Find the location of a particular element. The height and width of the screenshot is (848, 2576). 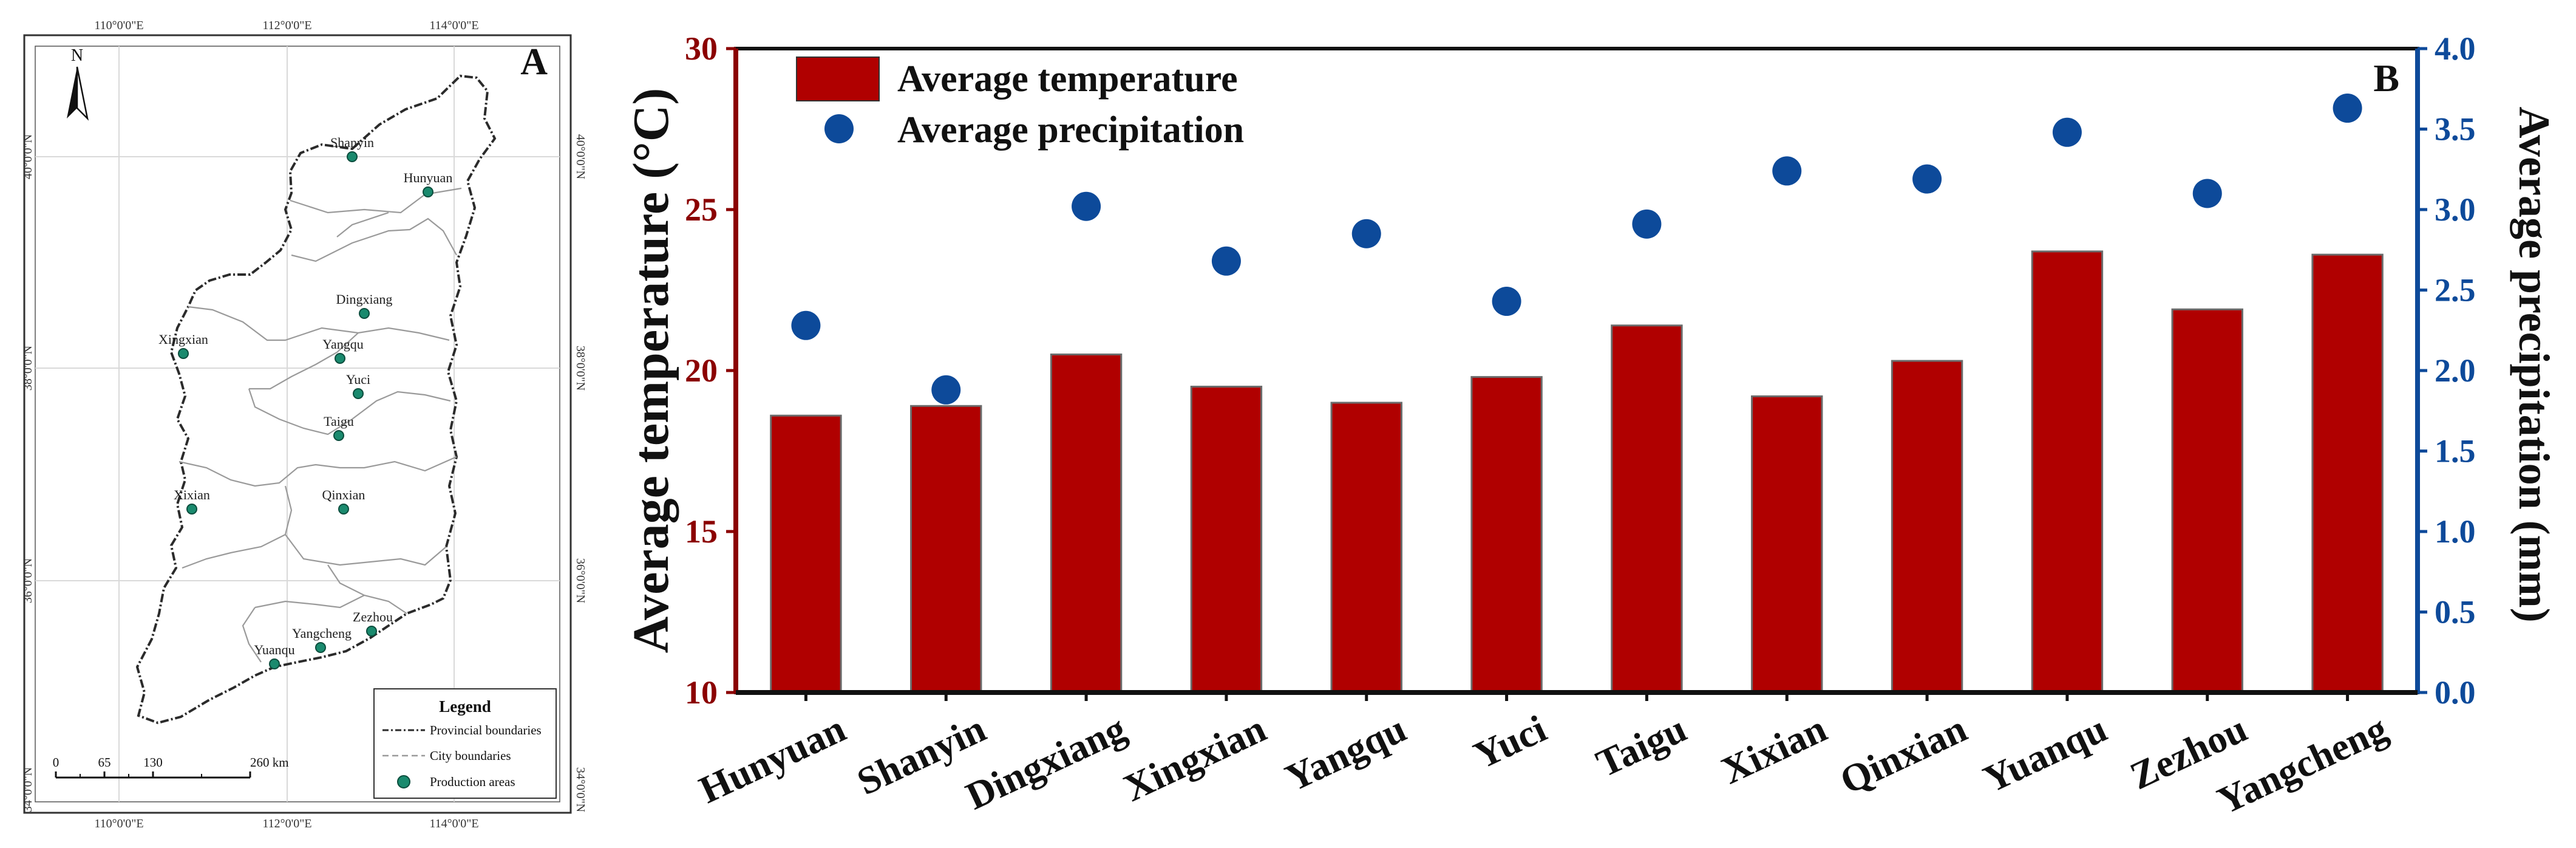

legend-label-precipitation: Average precipitation is located at coordinates (1070, 130).